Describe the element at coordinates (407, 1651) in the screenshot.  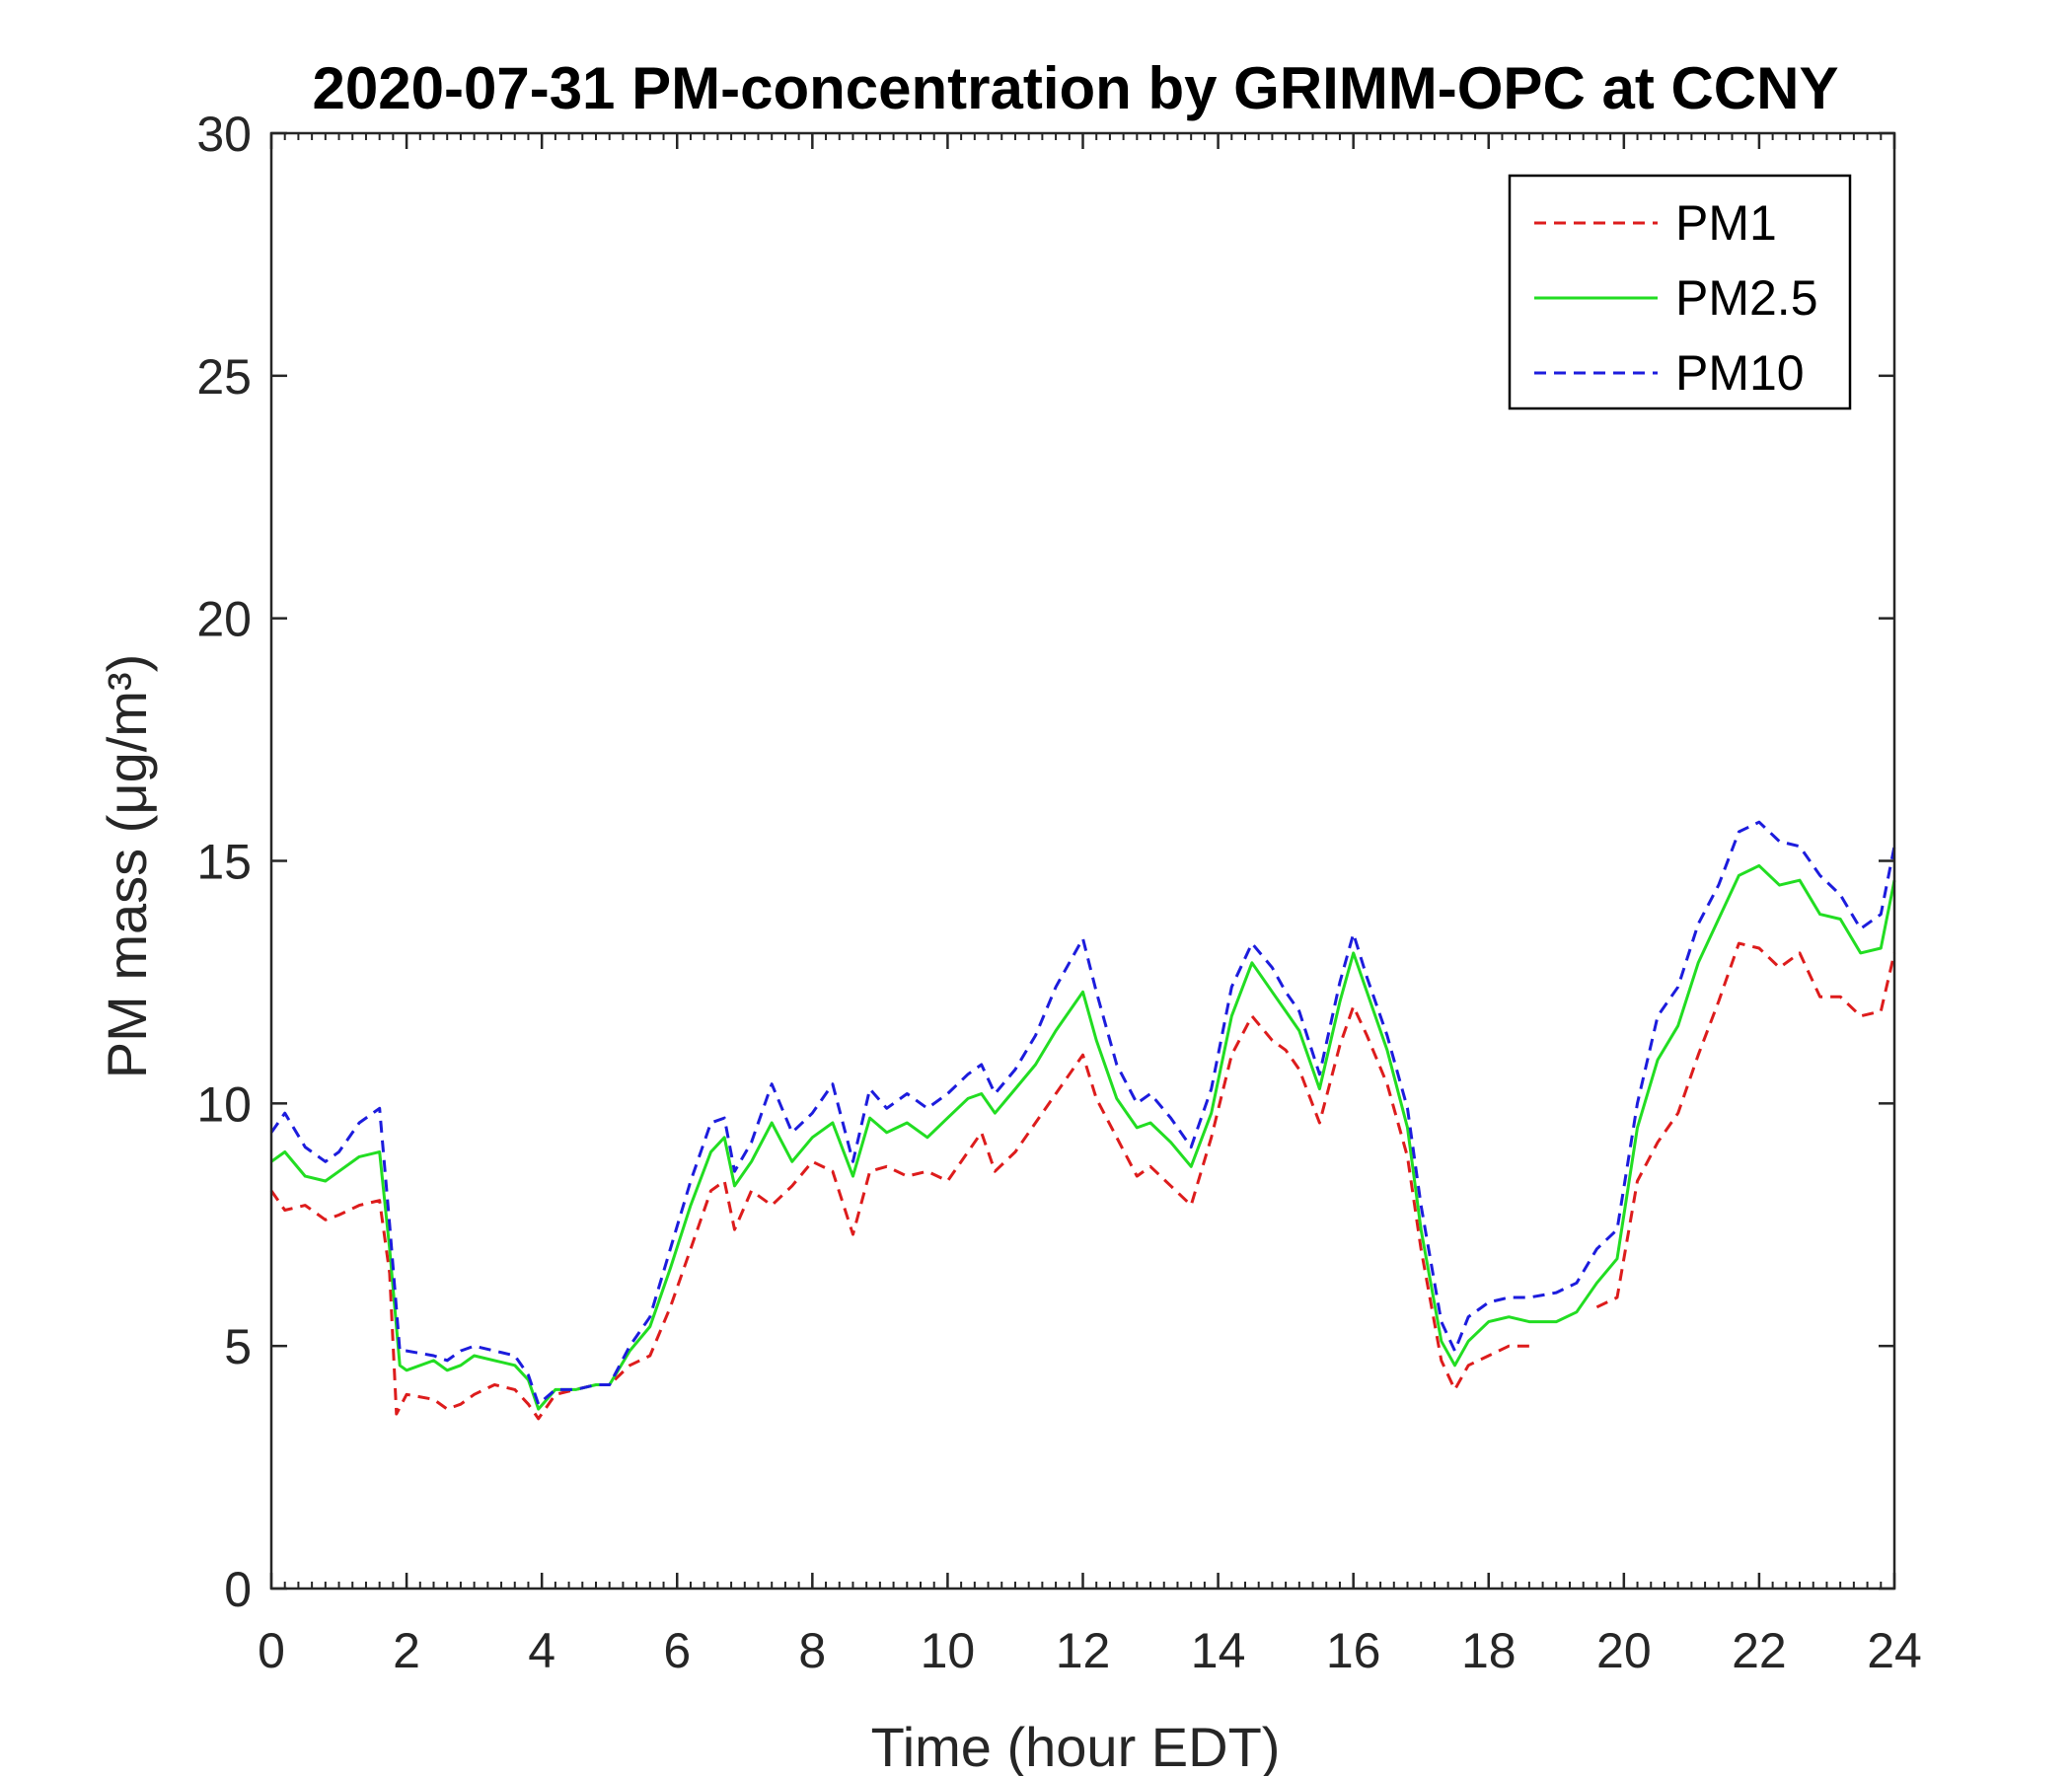
I see `x-tick-label: 2` at that location.